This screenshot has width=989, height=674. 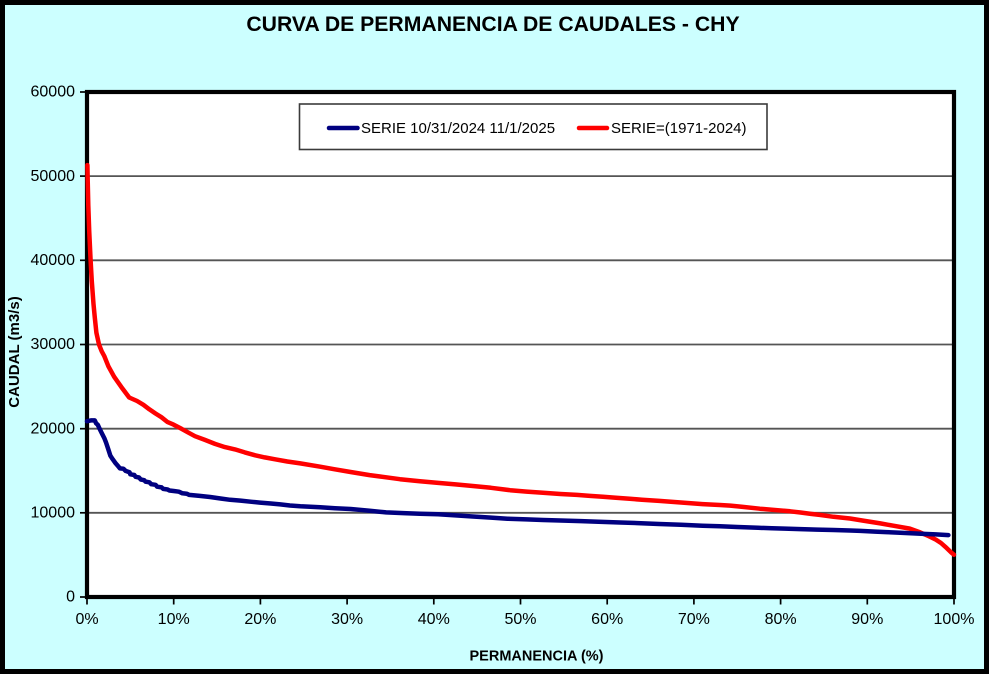 What do you see at coordinates (520, 619) in the screenshot?
I see `svg-text: 50%` at bounding box center [520, 619].